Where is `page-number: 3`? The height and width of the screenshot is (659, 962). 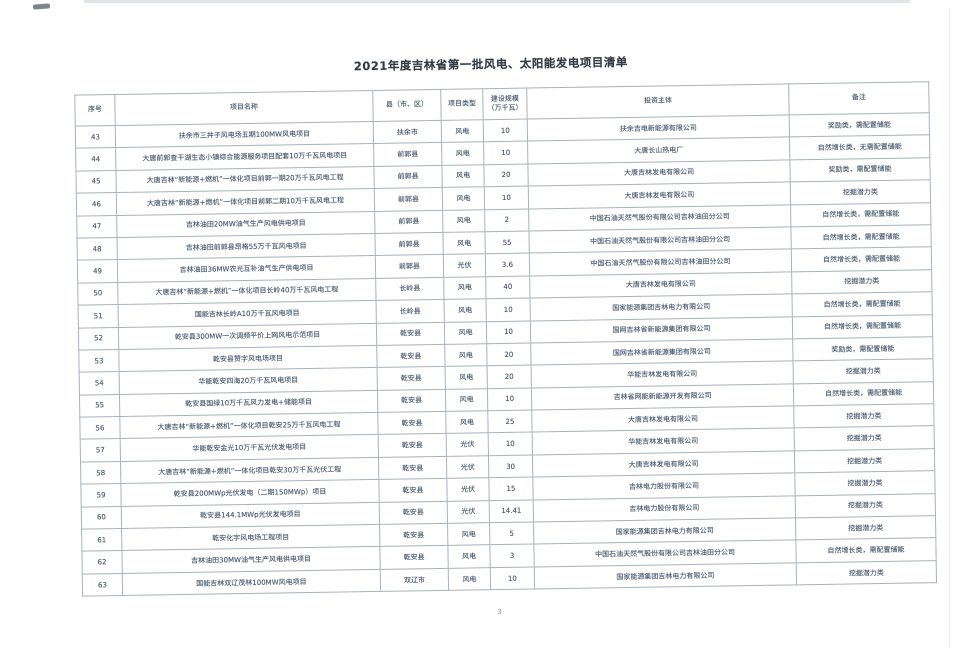 page-number: 3 is located at coordinates (499, 612).